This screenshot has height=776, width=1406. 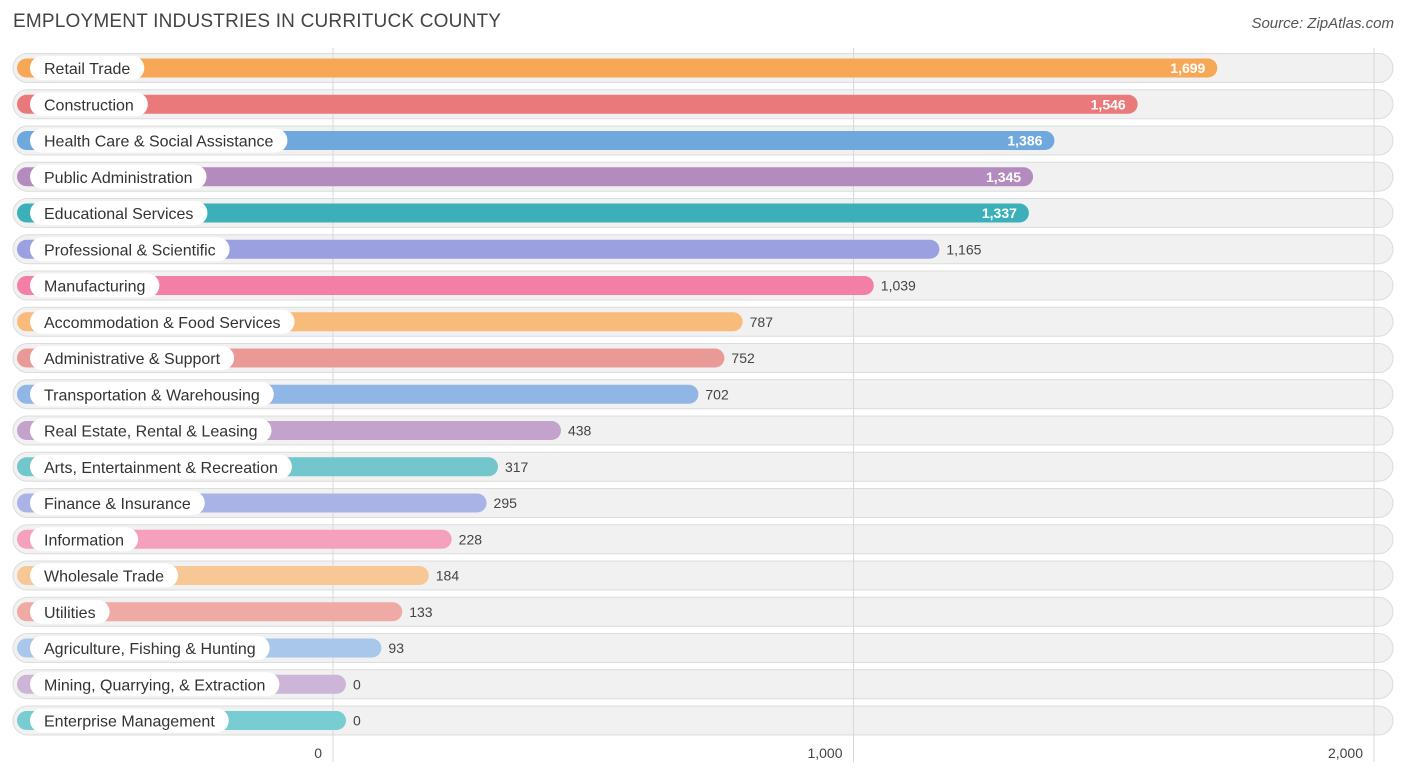 I want to click on bar-group: Agriculture, Fishing & Hunting 93, so click(x=210, y=648).